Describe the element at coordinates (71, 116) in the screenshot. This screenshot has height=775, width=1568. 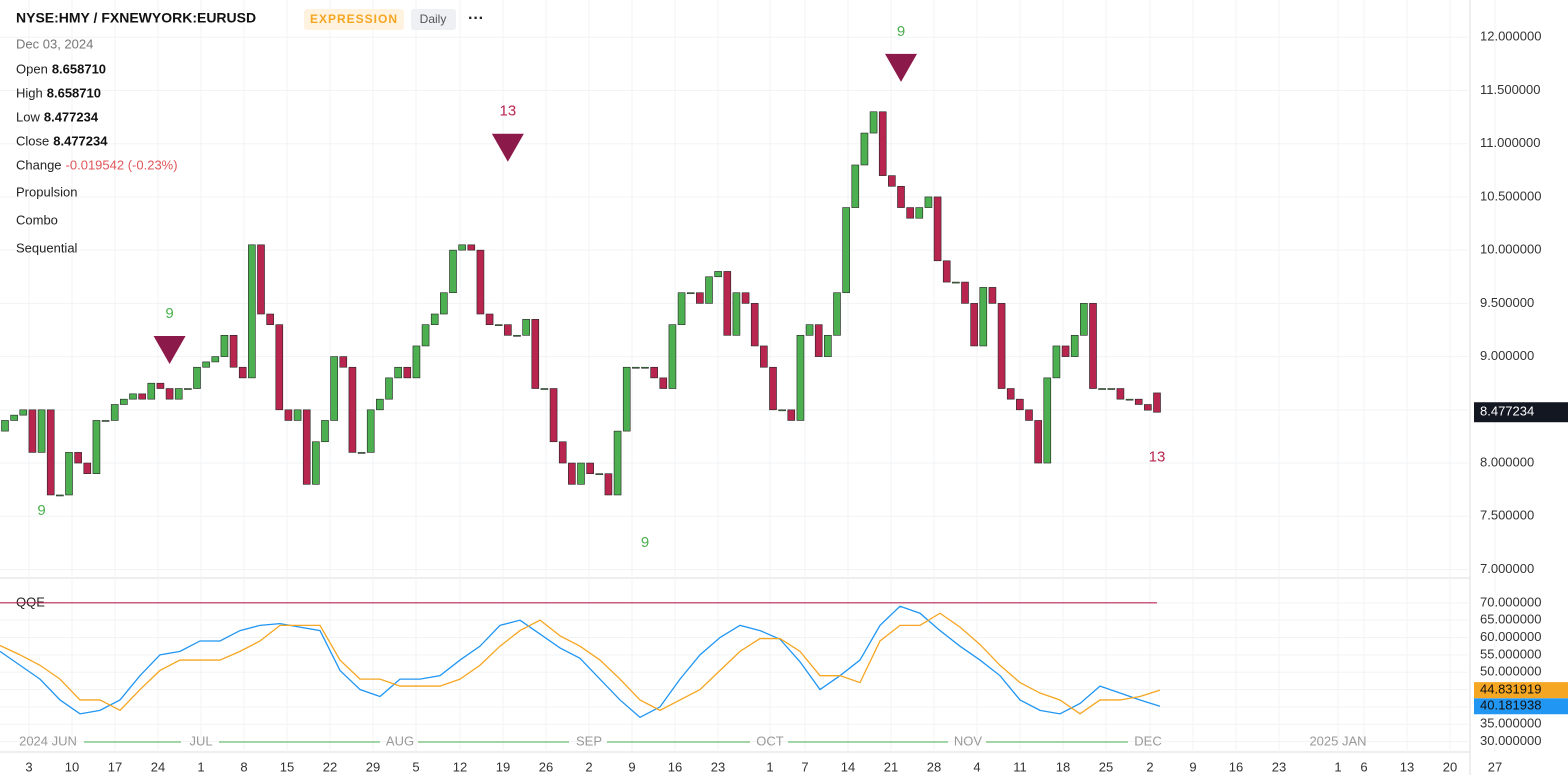
I see `legend-value: 8.477234` at that location.